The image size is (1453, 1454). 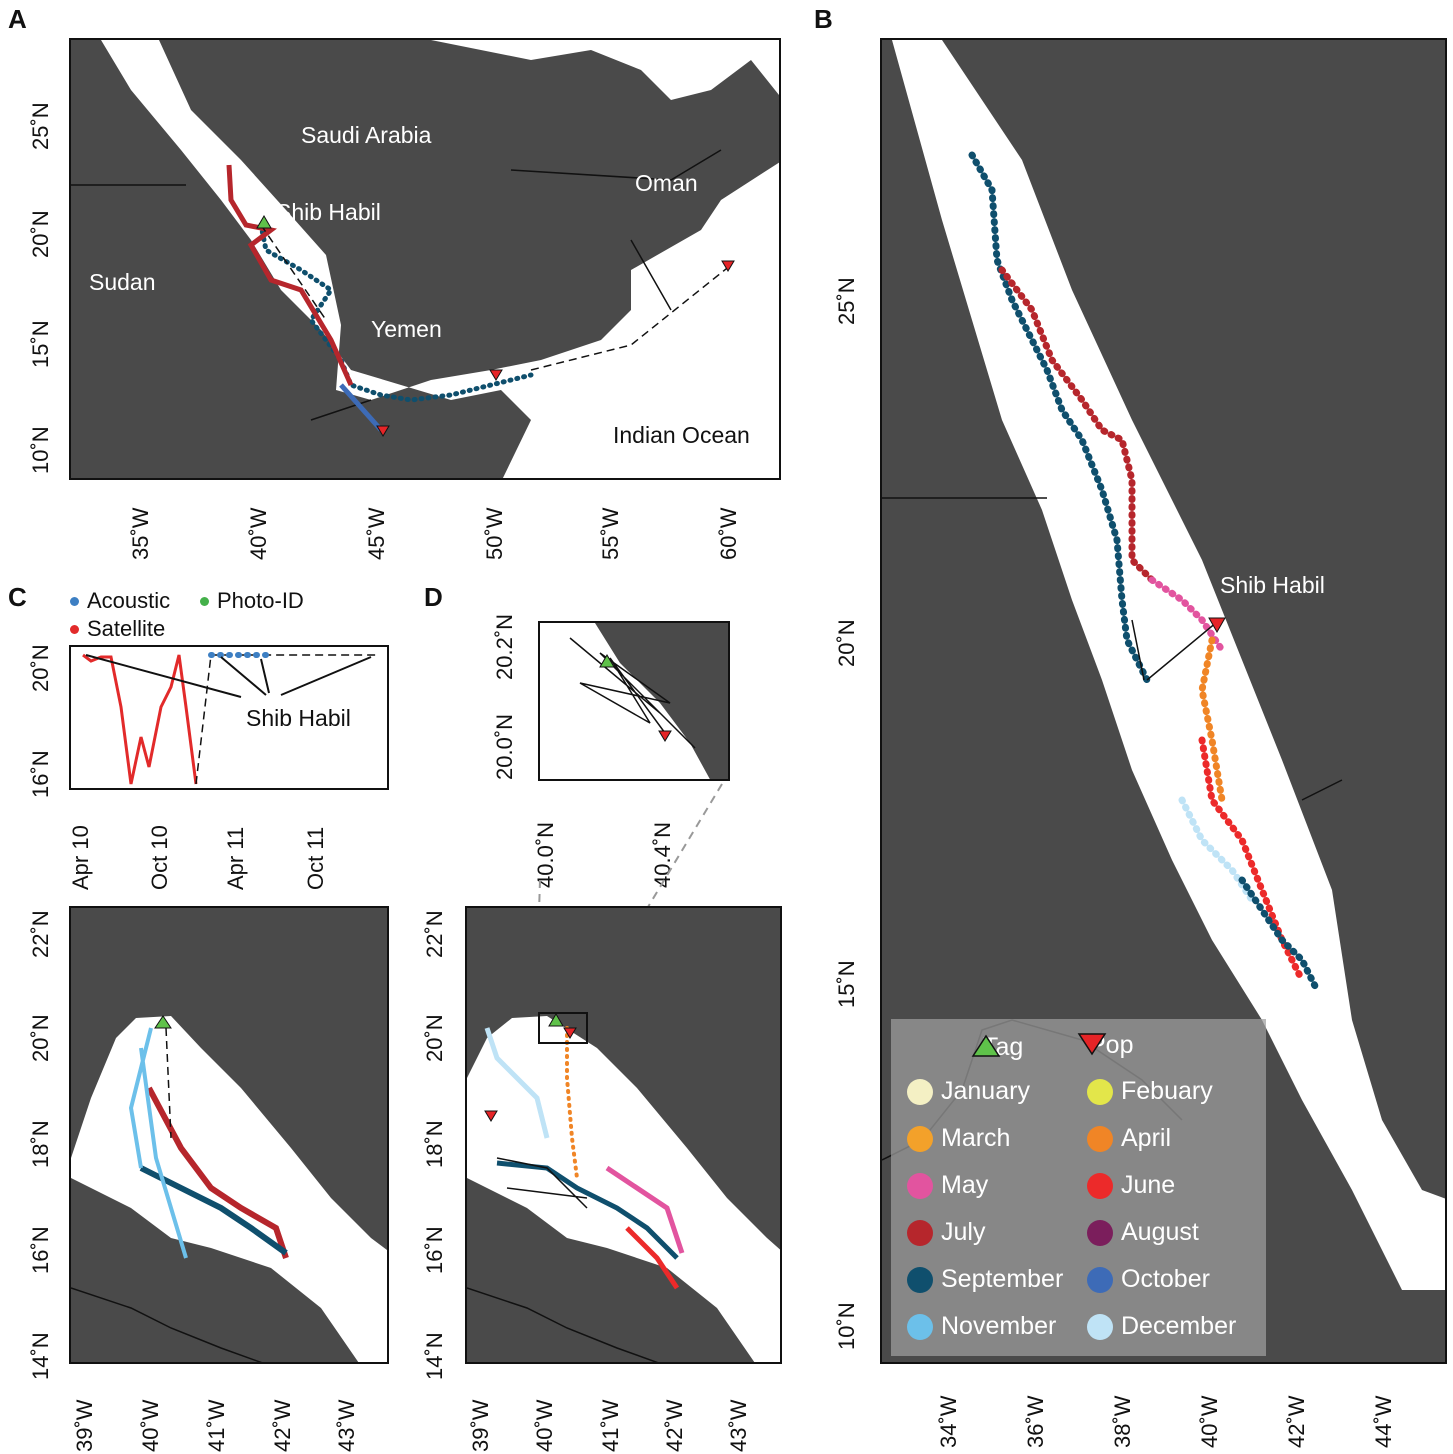 What do you see at coordinates (74, 629) in the screenshot?
I see `satellite-dot` at bounding box center [74, 629].